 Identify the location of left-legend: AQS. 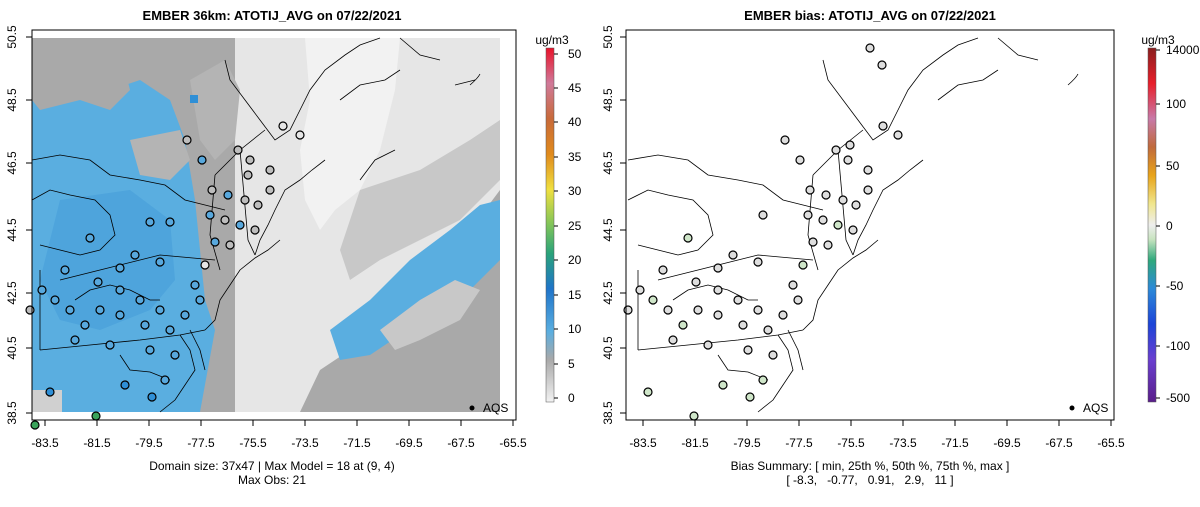
(488, 408).